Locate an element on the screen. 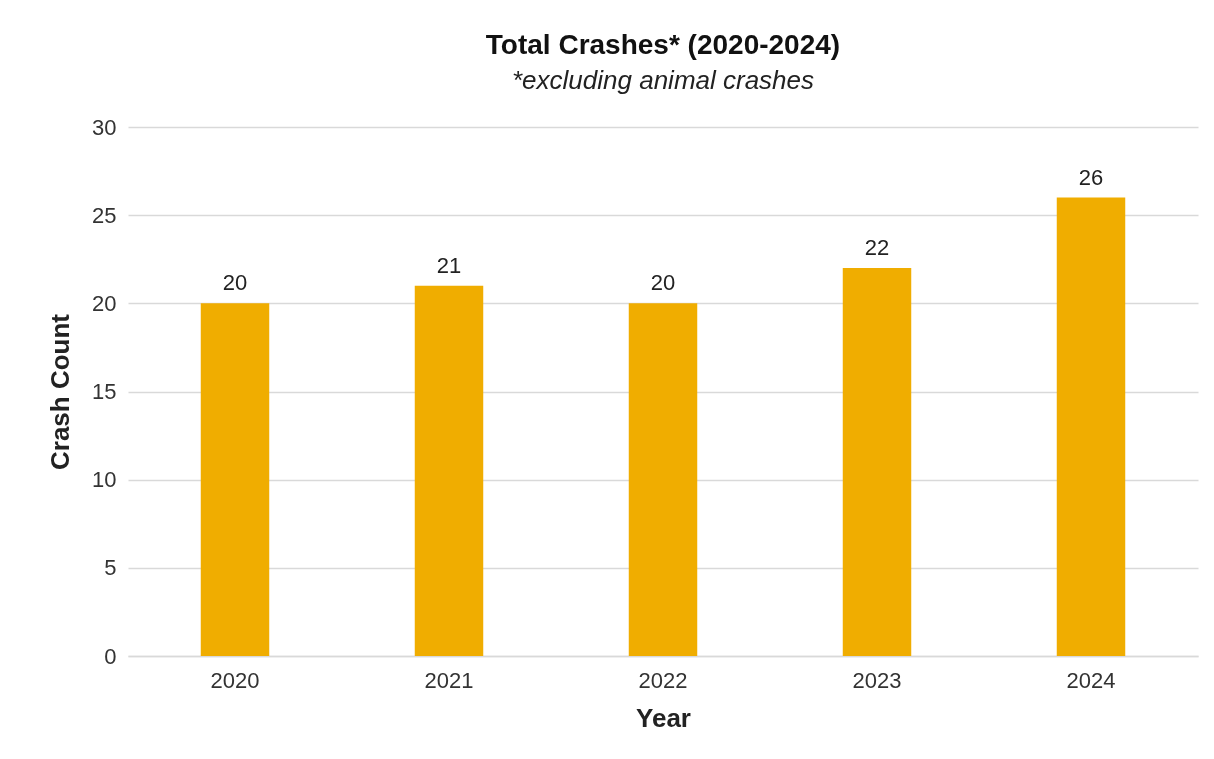  chart-title: Total Crashes* (2020-2024) is located at coordinates (663, 44).